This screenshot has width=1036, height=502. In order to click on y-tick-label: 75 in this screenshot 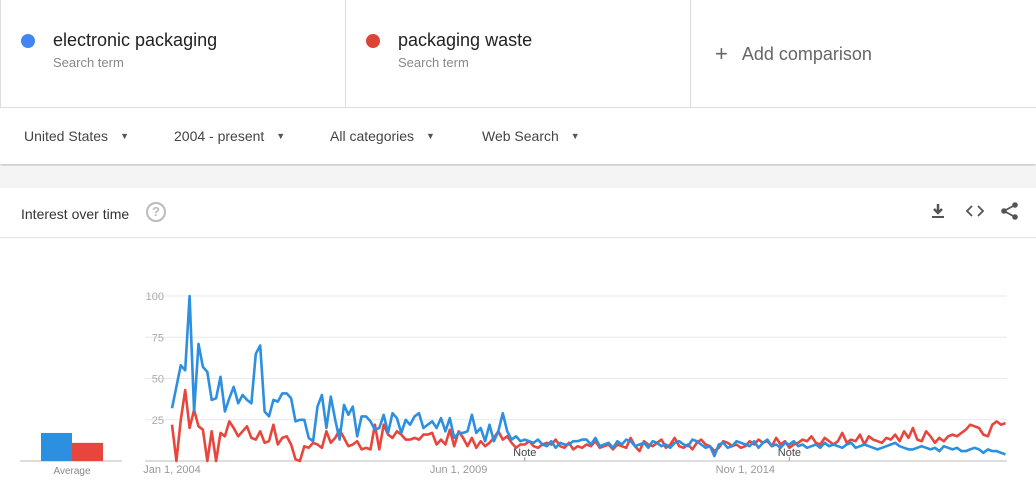, I will do `click(158, 338)`.